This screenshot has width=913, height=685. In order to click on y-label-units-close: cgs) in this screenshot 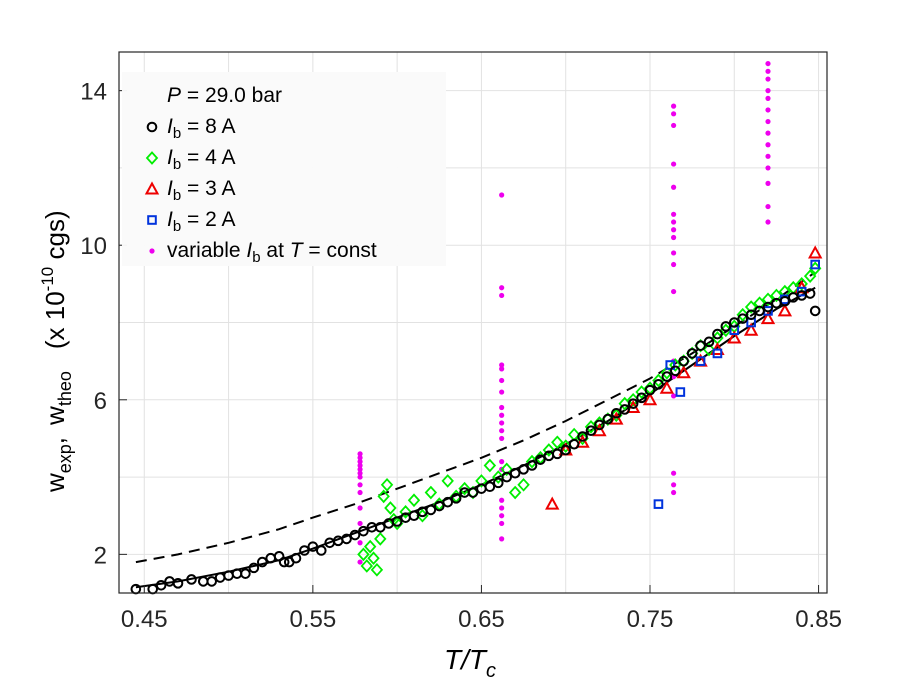, I will do `click(55, 238)`.